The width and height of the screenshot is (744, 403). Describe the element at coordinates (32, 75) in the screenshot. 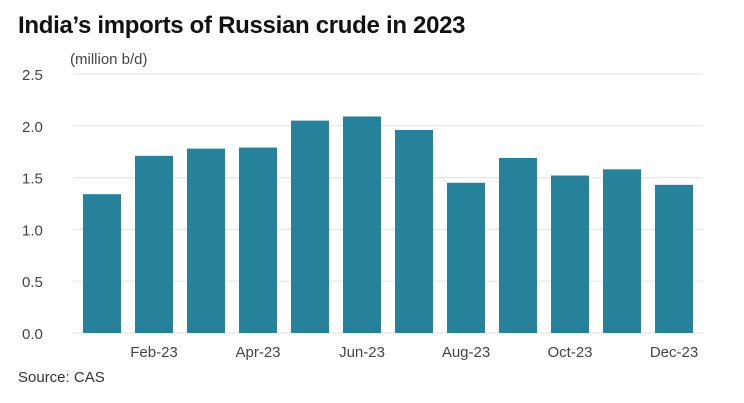

I see `y-tick-label: 2.5` at that location.